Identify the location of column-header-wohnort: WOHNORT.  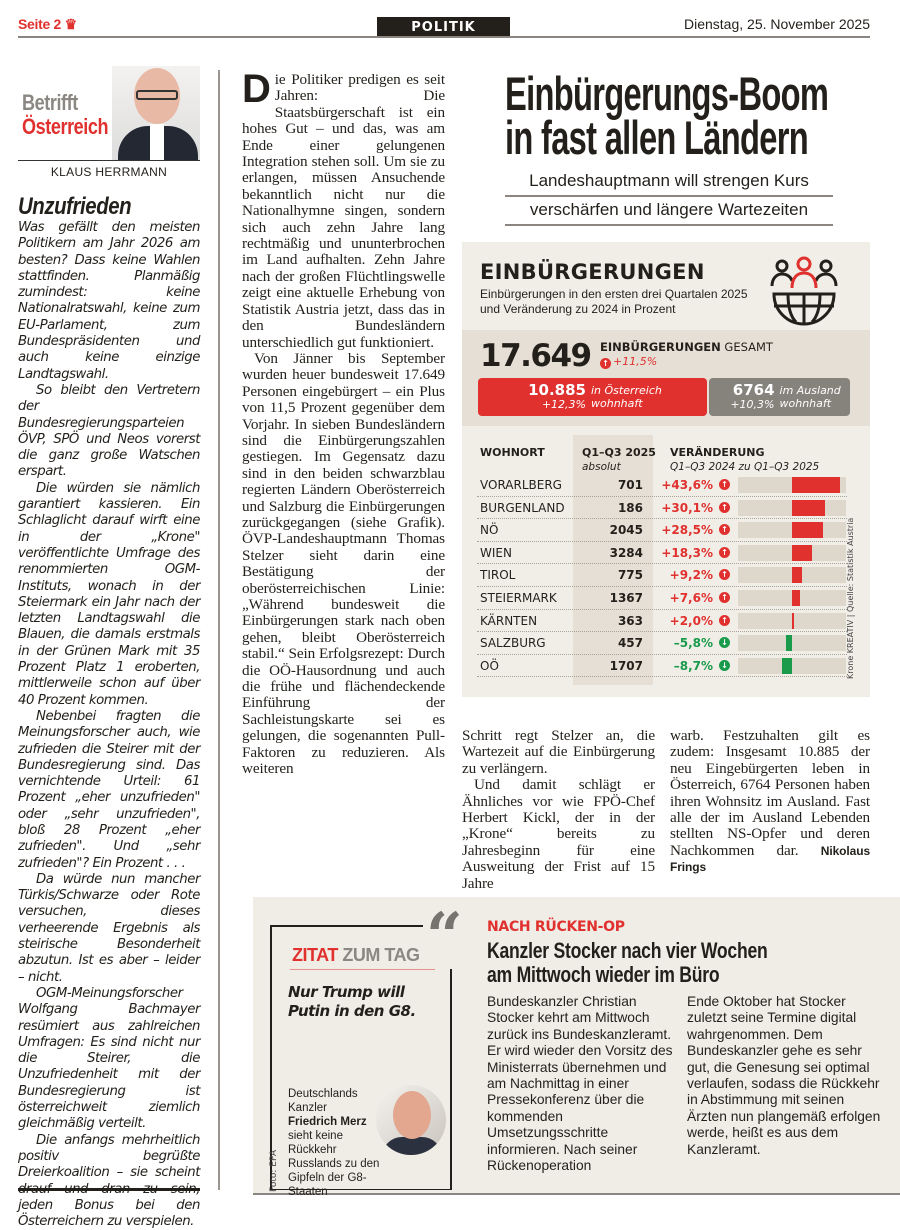
(512, 452).